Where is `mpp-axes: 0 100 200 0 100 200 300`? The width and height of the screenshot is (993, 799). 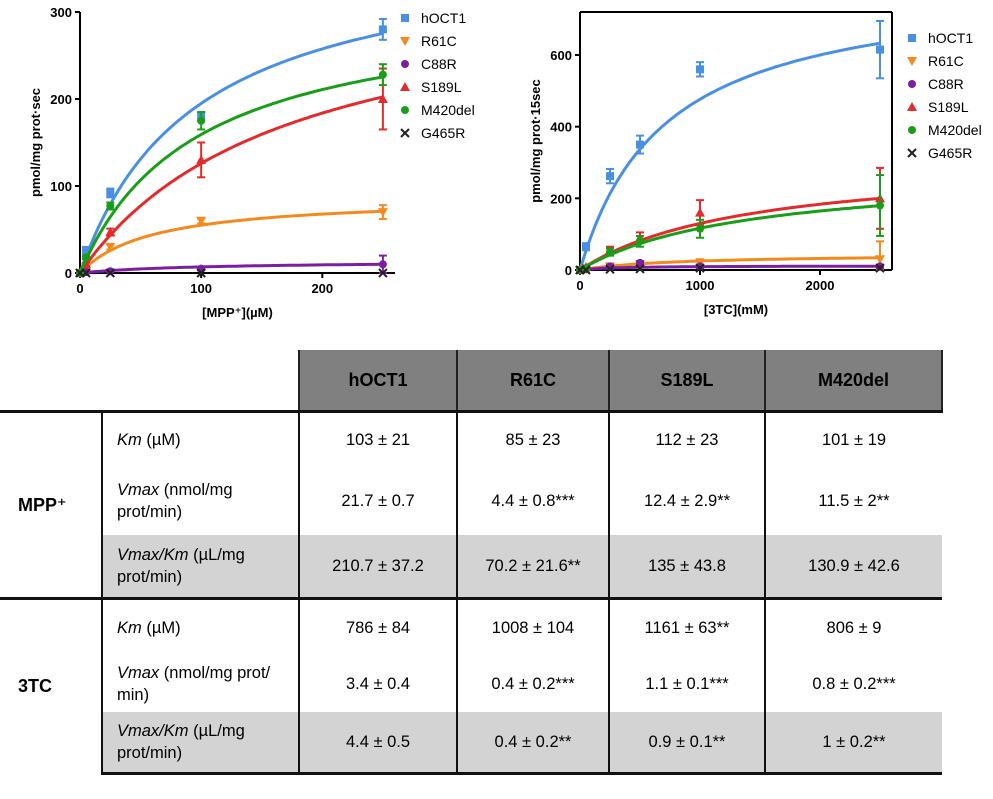
mpp-axes: 0 100 200 0 100 200 300 is located at coordinates (222, 150).